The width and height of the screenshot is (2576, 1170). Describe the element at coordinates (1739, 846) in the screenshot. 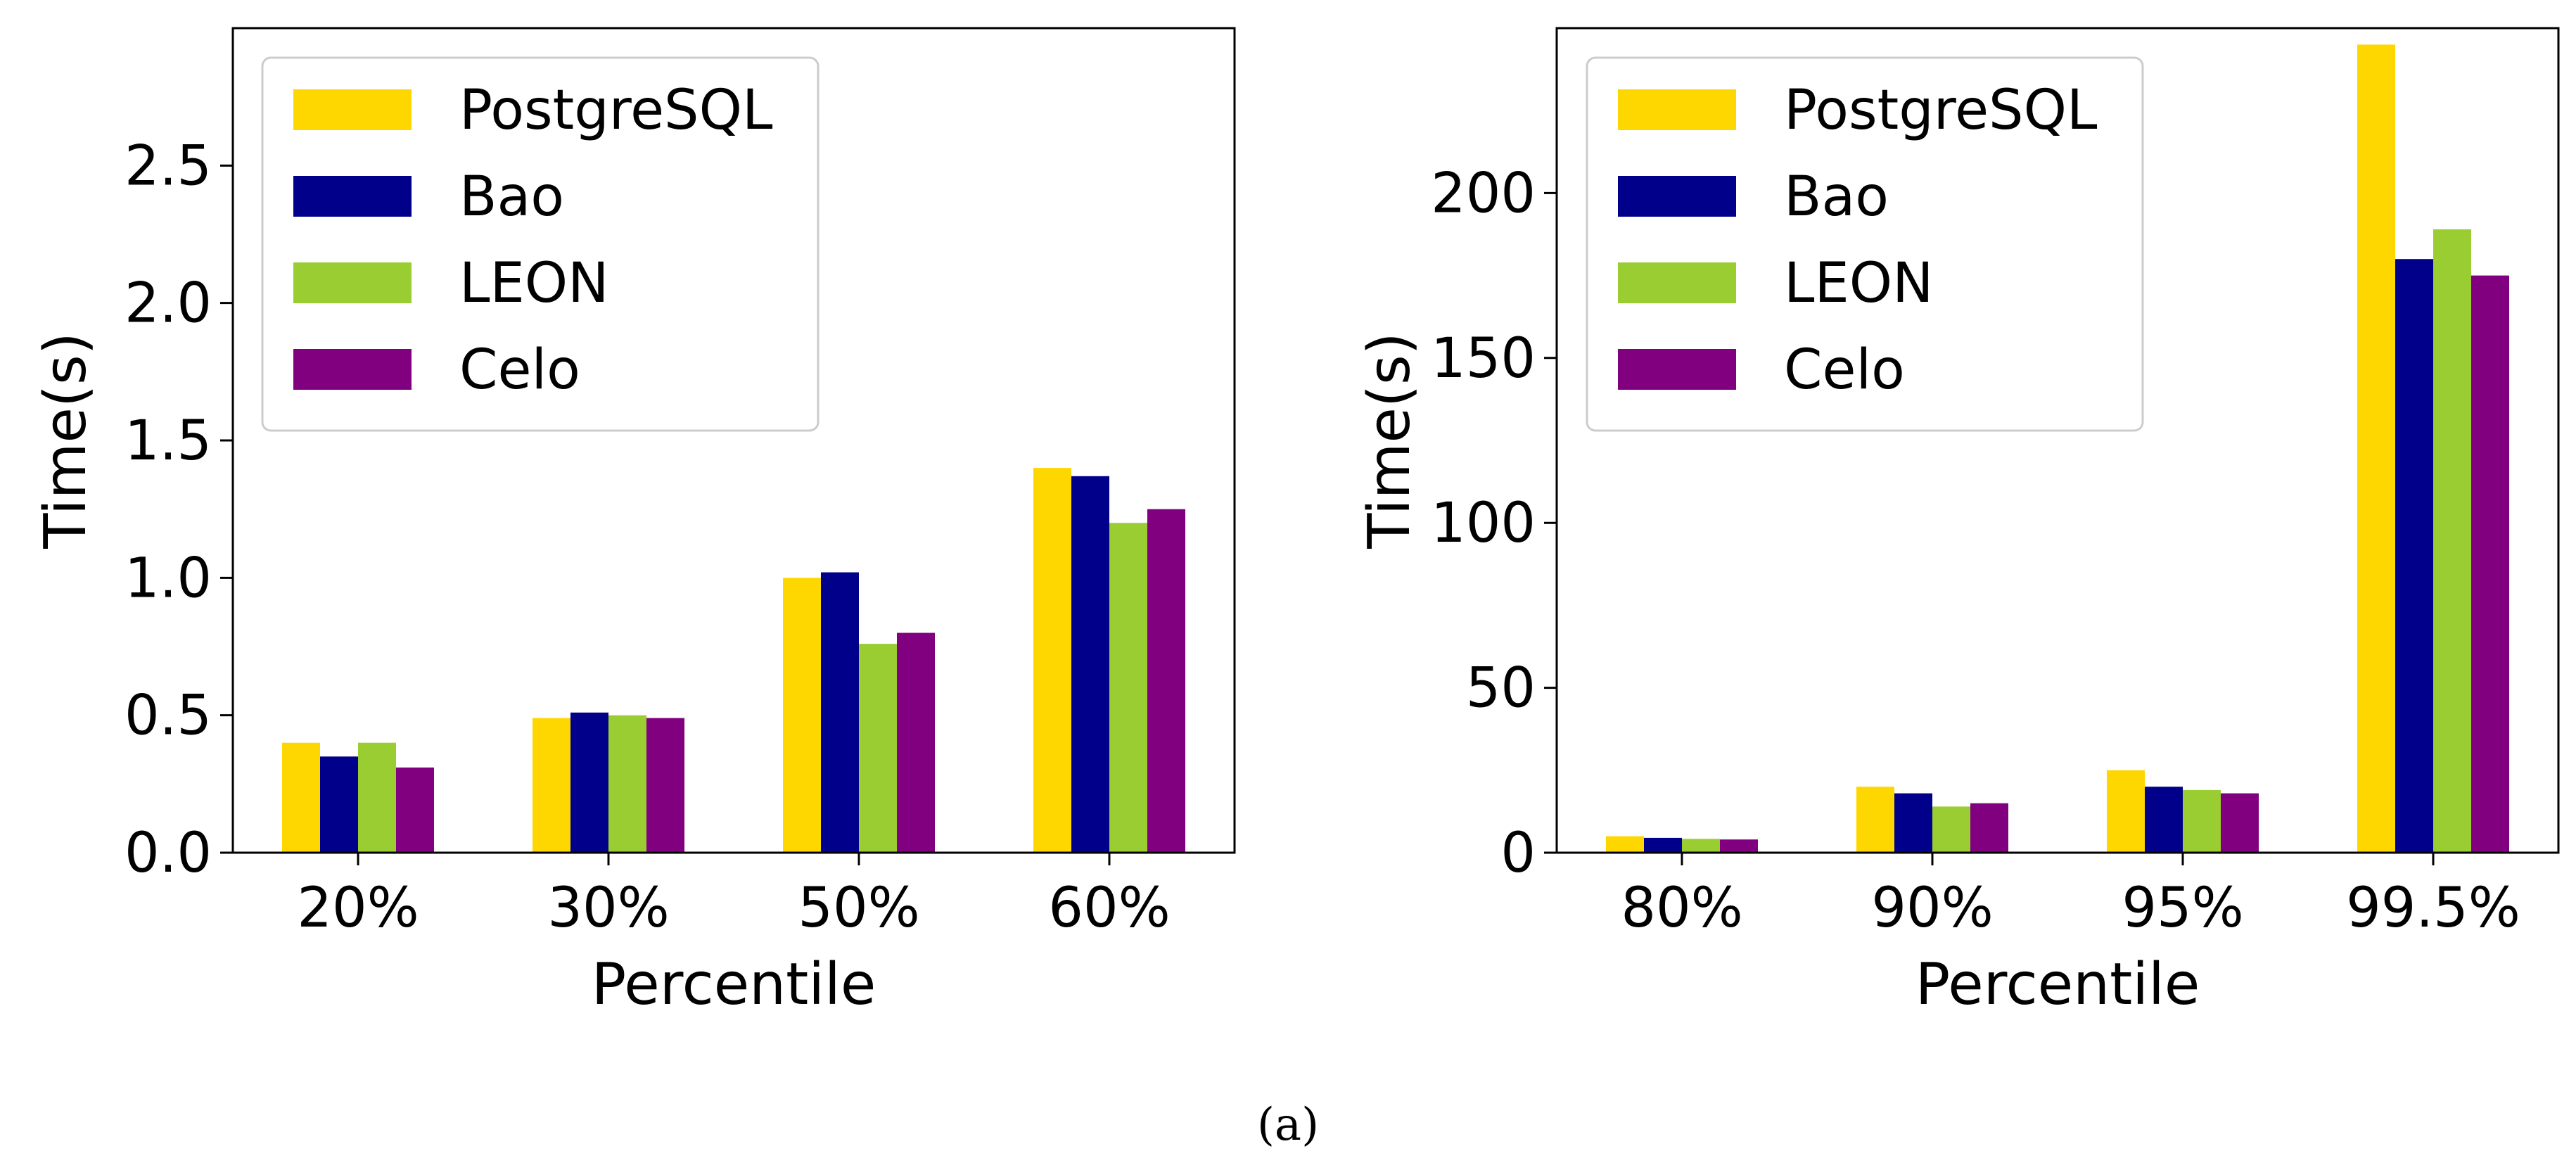

I see `bar-celo-80%` at that location.